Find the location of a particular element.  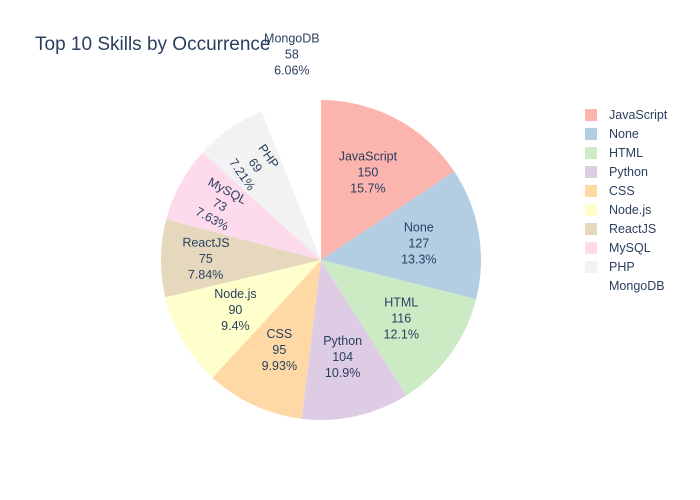

slice-percent: 12.1% is located at coordinates (401, 334).